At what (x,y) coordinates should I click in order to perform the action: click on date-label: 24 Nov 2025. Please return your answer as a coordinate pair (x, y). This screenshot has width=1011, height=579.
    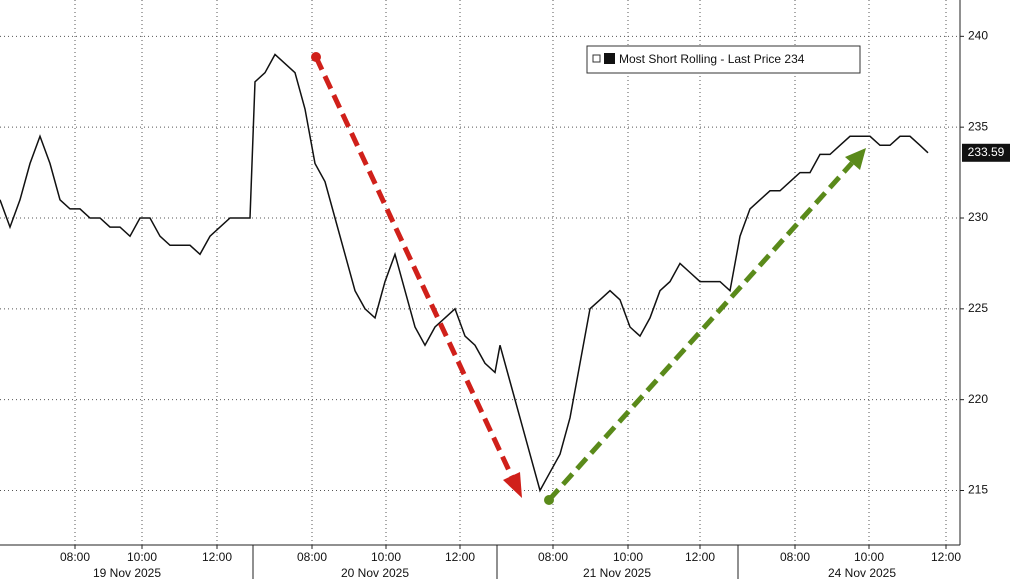
    Looking at the image, I should click on (862, 572).